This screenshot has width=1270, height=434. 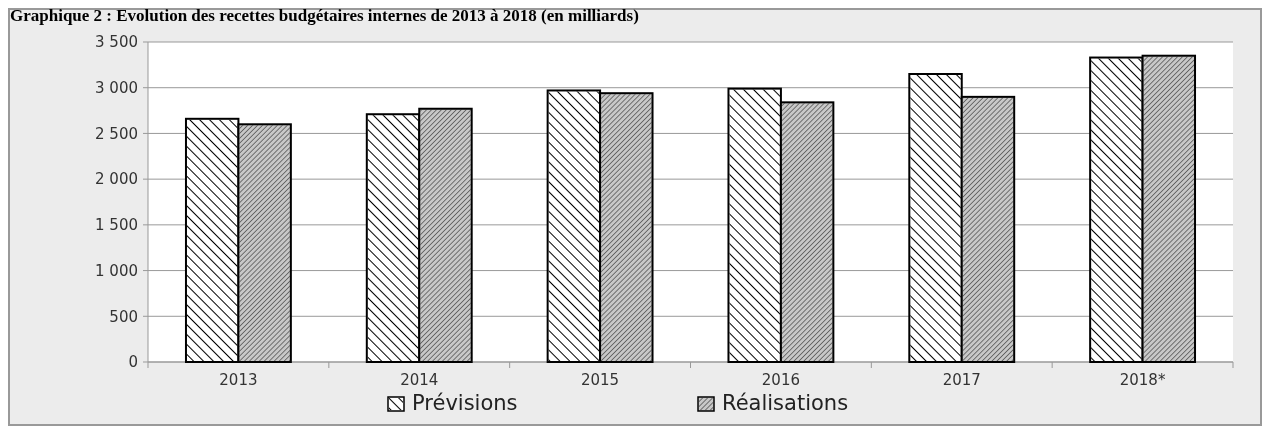 What do you see at coordinates (238, 380) in the screenshot?
I see `x-tick-label: 2013` at bounding box center [238, 380].